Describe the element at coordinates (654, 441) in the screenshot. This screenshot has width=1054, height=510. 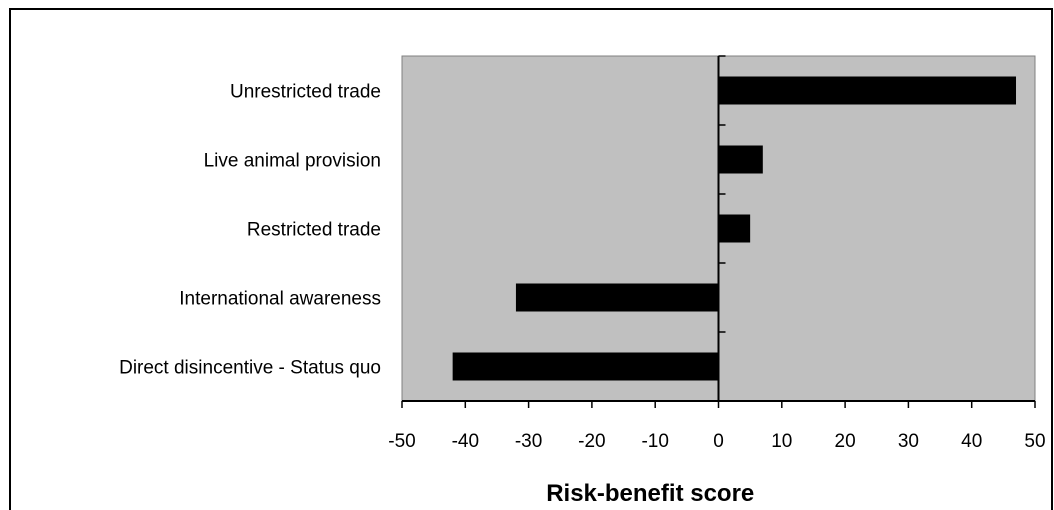
I see `x-tick-label: -10` at that location.